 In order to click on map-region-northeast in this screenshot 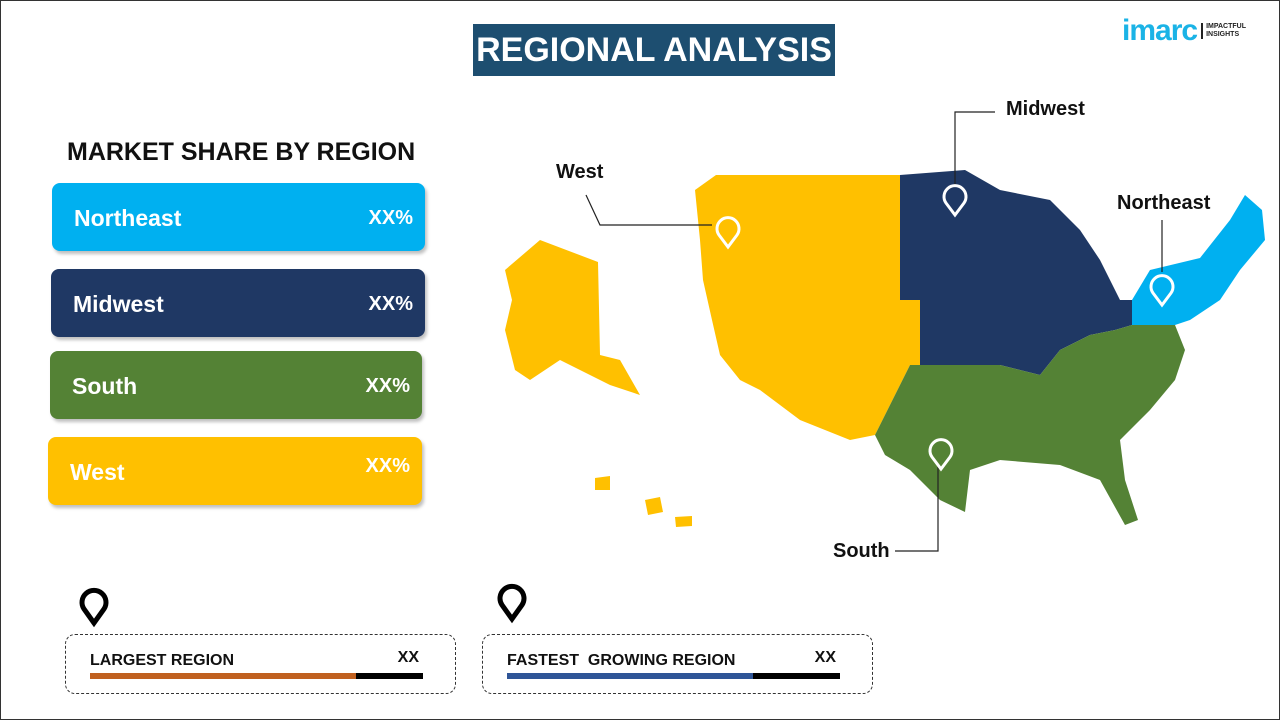, I will do `click(1198, 260)`.